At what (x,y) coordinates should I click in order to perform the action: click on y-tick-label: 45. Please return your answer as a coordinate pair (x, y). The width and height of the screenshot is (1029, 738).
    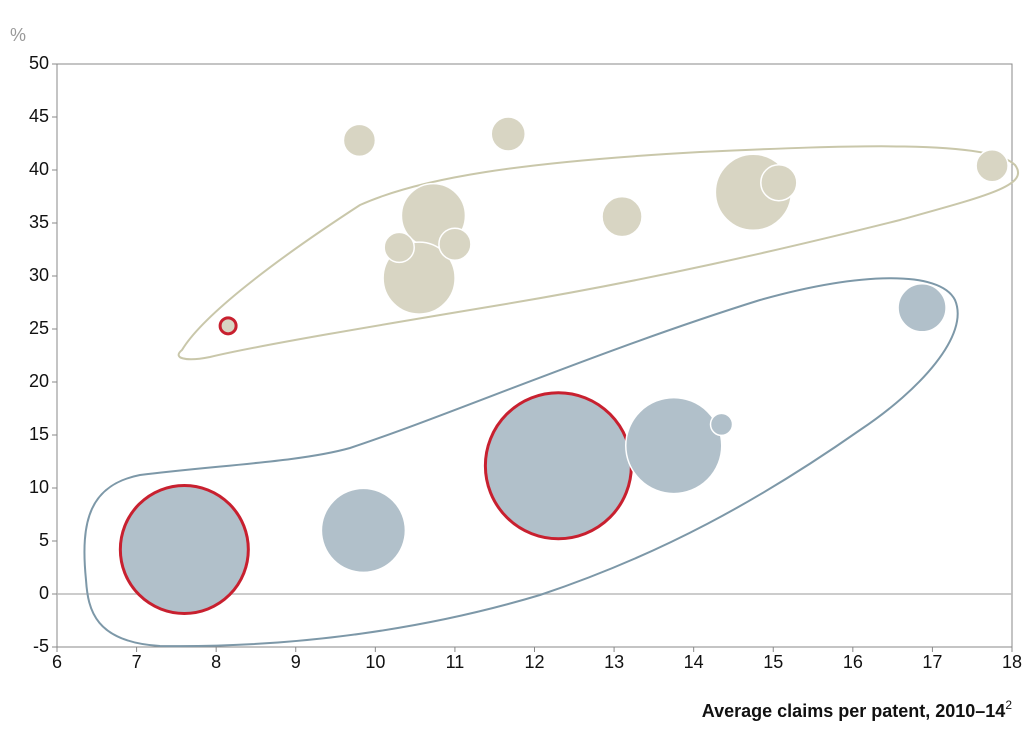
    Looking at the image, I should click on (39, 116).